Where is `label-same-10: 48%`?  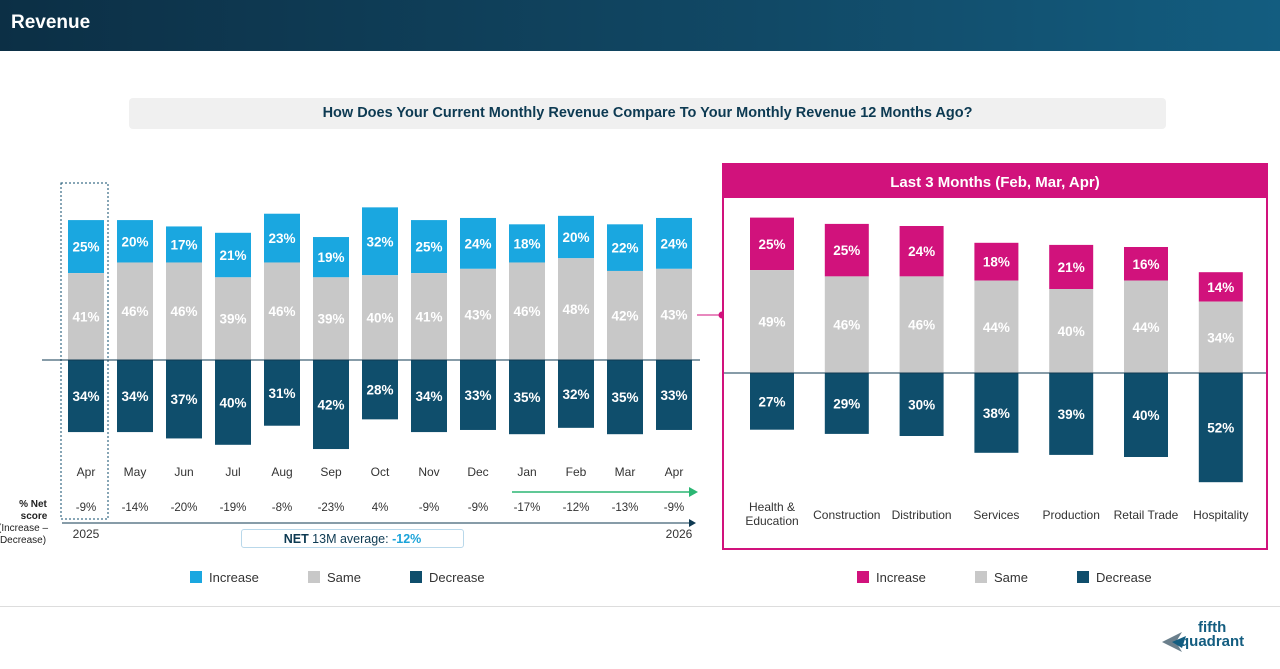 label-same-10: 48% is located at coordinates (575, 309).